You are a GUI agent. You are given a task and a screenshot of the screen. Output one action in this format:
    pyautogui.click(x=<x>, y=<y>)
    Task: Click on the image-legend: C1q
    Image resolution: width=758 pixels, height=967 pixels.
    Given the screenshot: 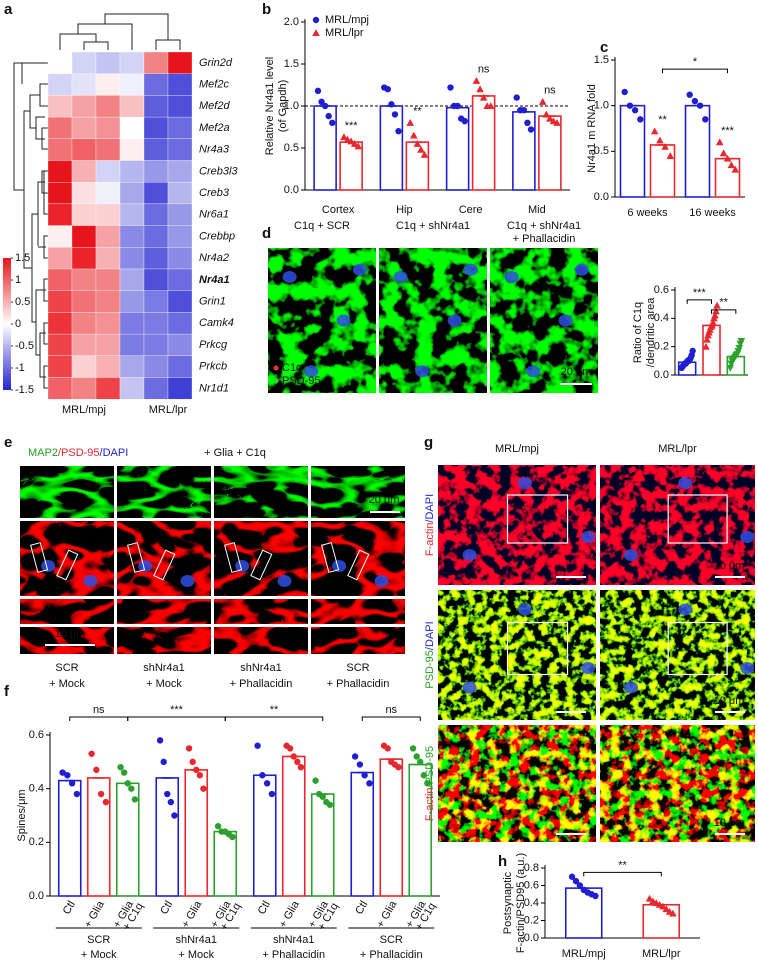 What is the action you would take?
    pyautogui.click(x=292, y=368)
    